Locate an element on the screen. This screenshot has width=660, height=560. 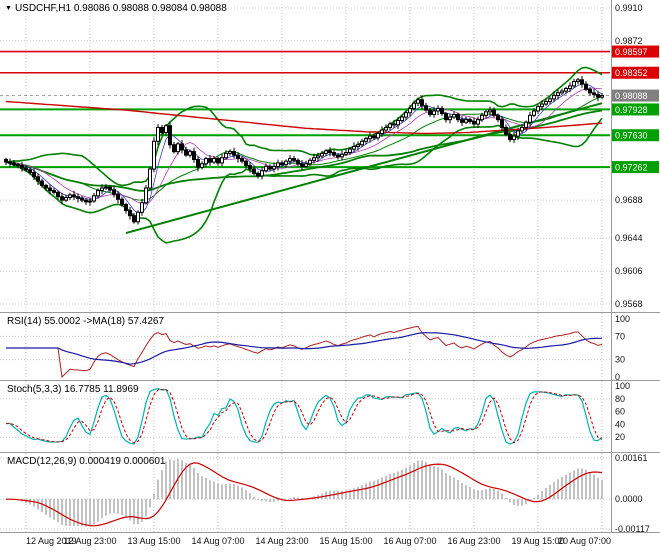
time-axis-label: 12 Aug 2019 is located at coordinates (51, 541).